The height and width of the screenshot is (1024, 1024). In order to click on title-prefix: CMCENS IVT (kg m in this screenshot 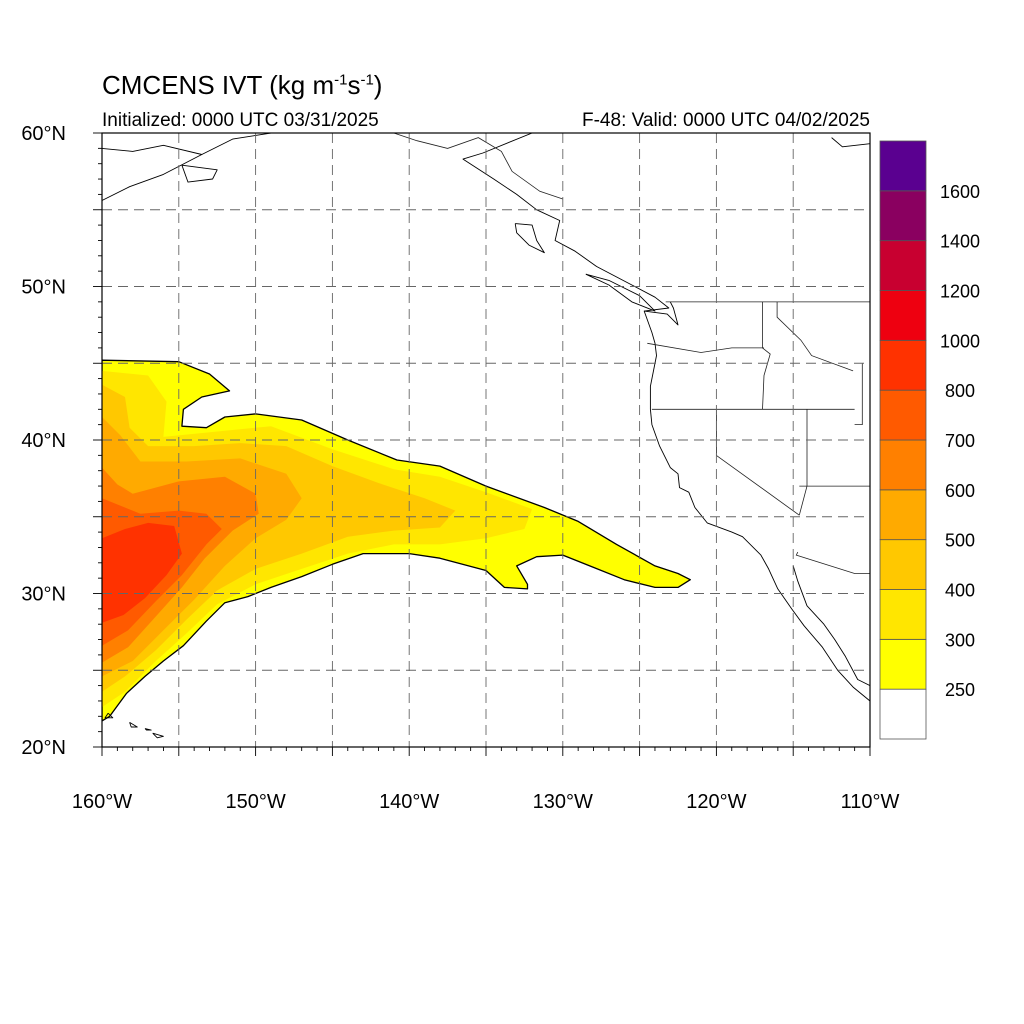, I will do `click(218, 85)`.